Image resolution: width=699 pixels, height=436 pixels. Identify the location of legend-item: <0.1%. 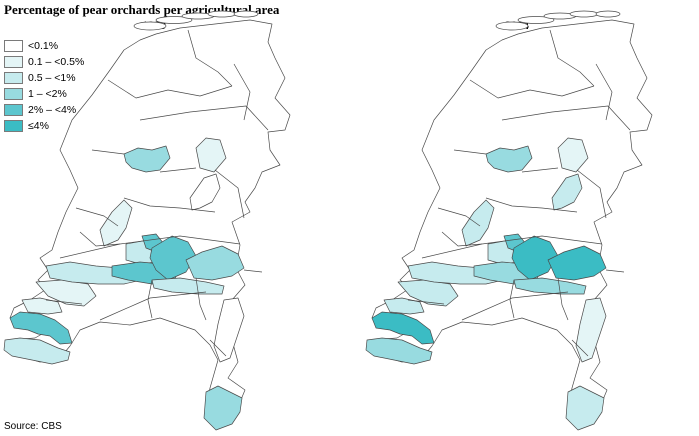
(44, 45).